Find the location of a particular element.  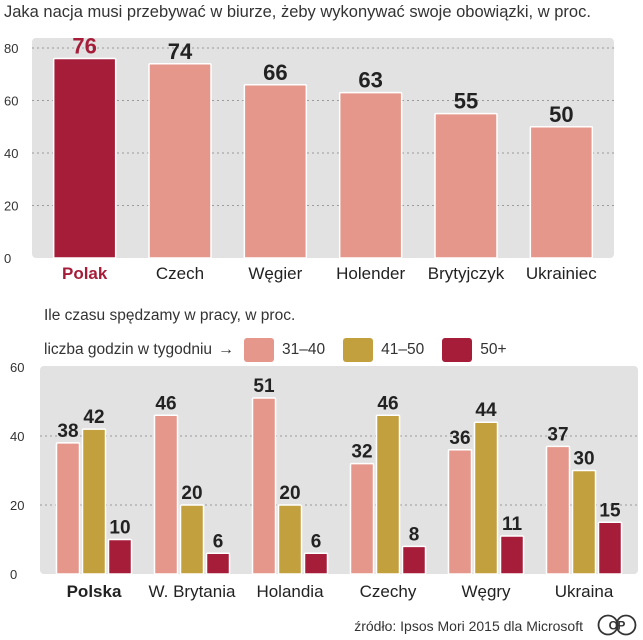

bar-value-label: 42 is located at coordinates (93, 417).